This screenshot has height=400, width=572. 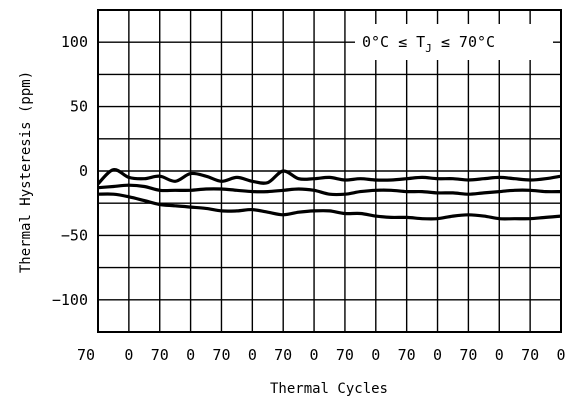 I want to click on annotation-suffix: ≤ 70°C, so click(x=463, y=42).